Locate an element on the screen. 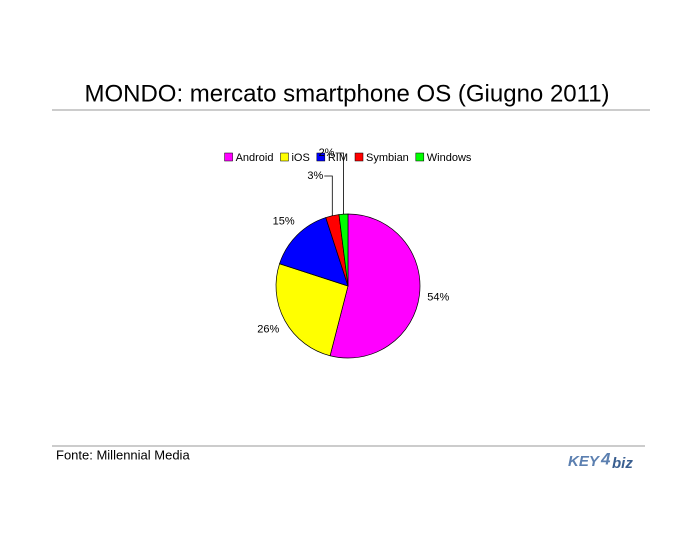 The image size is (700, 550). legend-label: RIM is located at coordinates (338, 158).